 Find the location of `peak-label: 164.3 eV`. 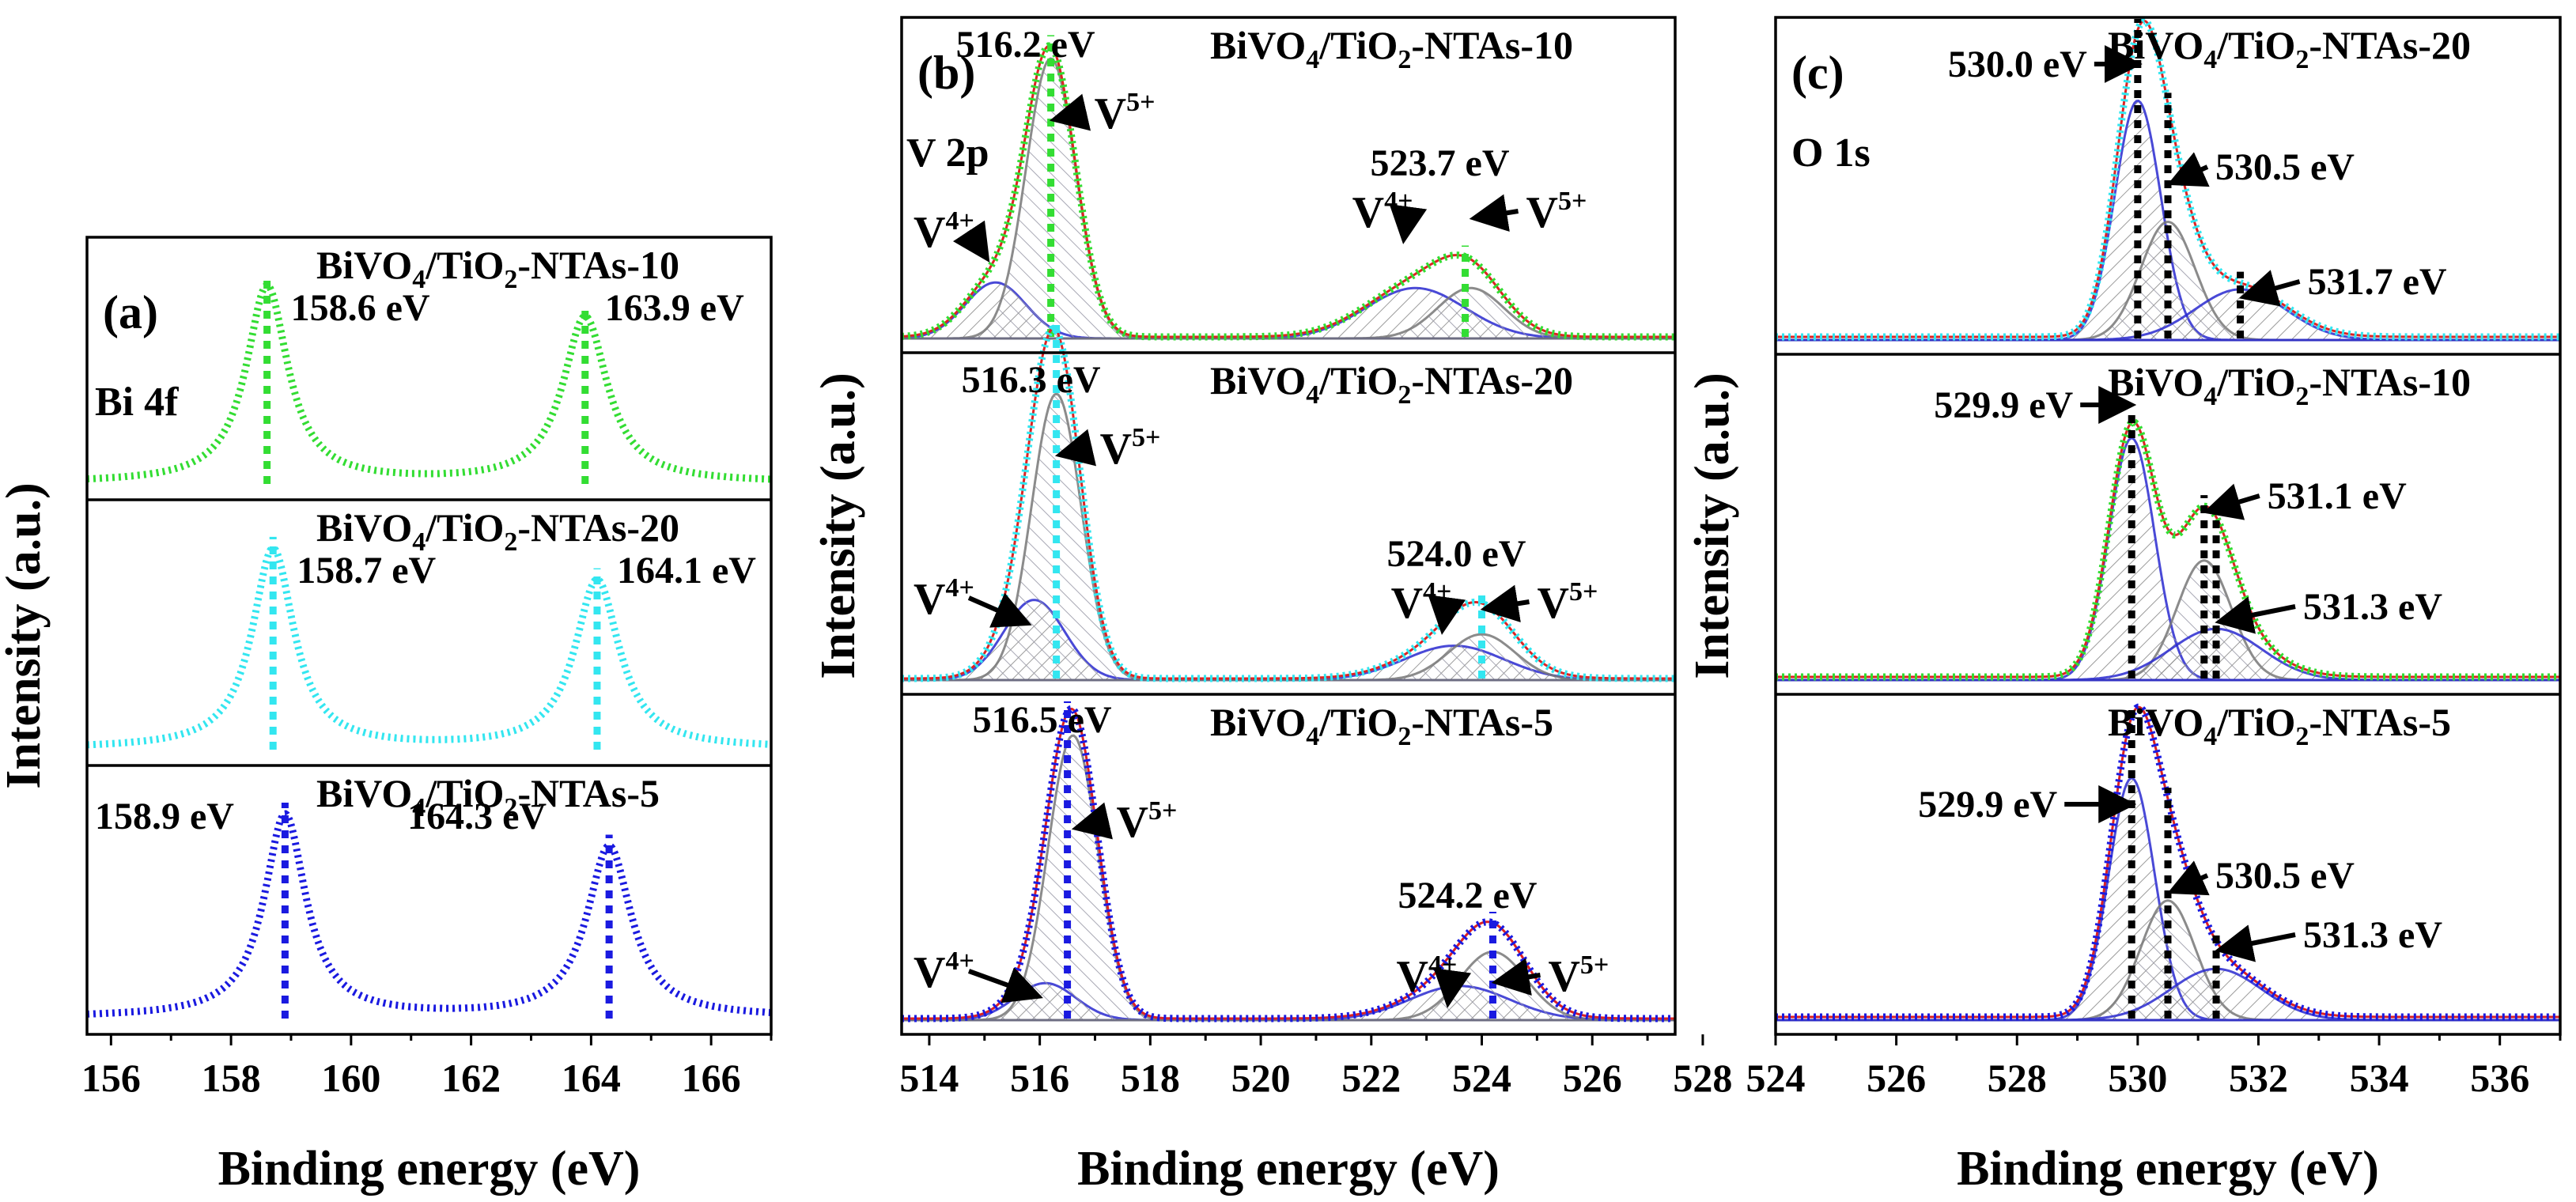

peak-label: 164.3 eV is located at coordinates (477, 816).